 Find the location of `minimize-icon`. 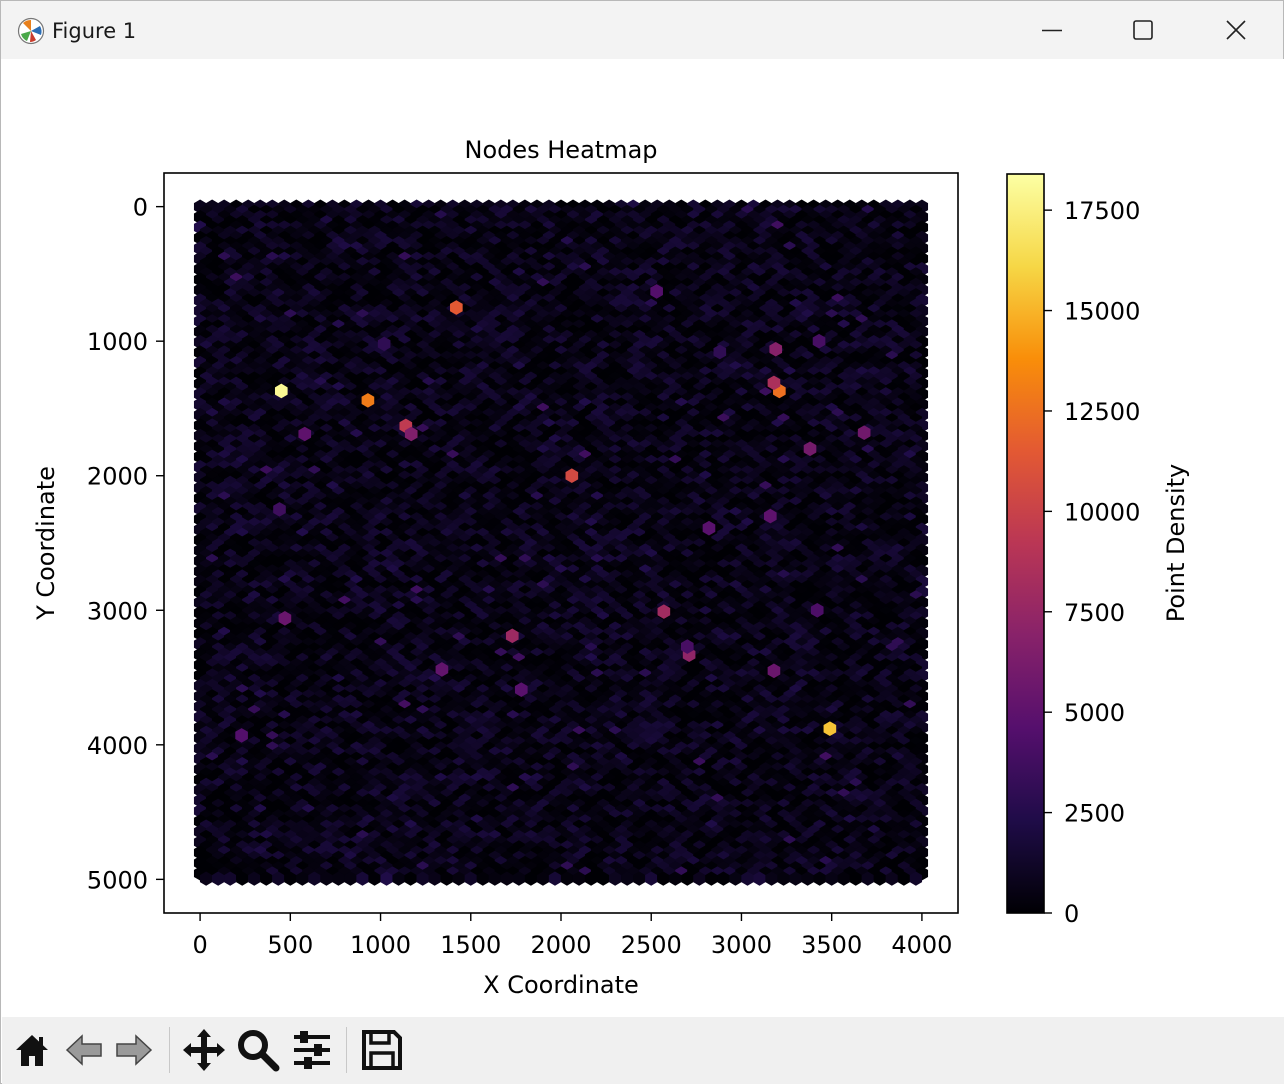

minimize-icon is located at coordinates (1052, 30).